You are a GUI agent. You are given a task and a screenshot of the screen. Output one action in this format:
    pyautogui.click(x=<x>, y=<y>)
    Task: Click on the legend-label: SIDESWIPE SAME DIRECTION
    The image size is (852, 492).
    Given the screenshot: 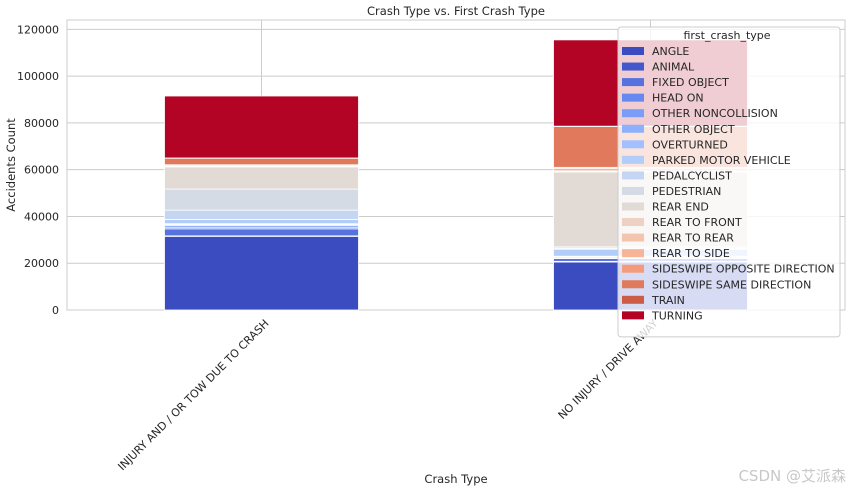 What is the action you would take?
    pyautogui.click(x=731, y=284)
    